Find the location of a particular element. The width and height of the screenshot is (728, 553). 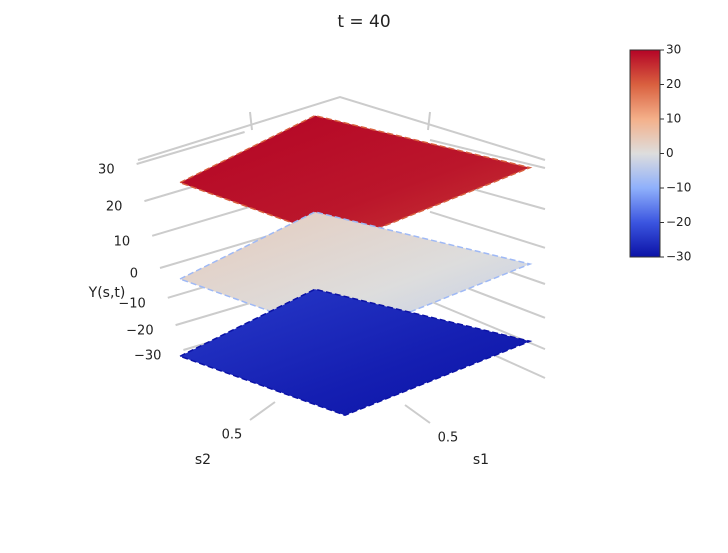

colorbar-tick-label: 20 is located at coordinates (673, 84).